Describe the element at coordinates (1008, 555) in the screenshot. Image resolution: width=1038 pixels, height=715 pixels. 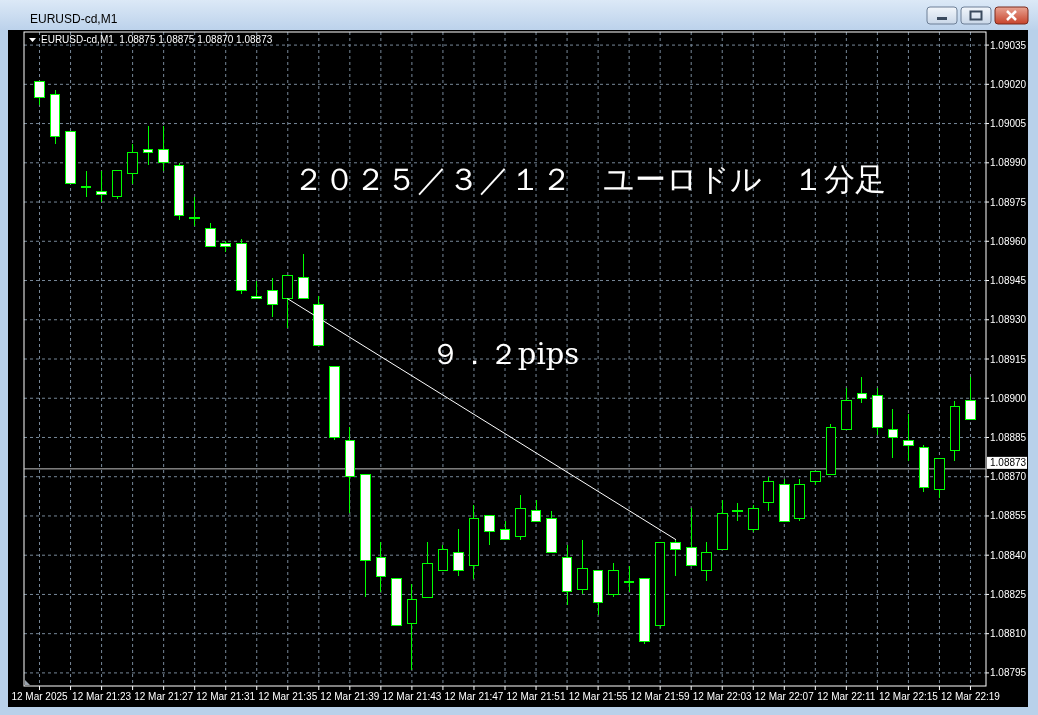
I see `y-tick-label: 1.08840` at that location.